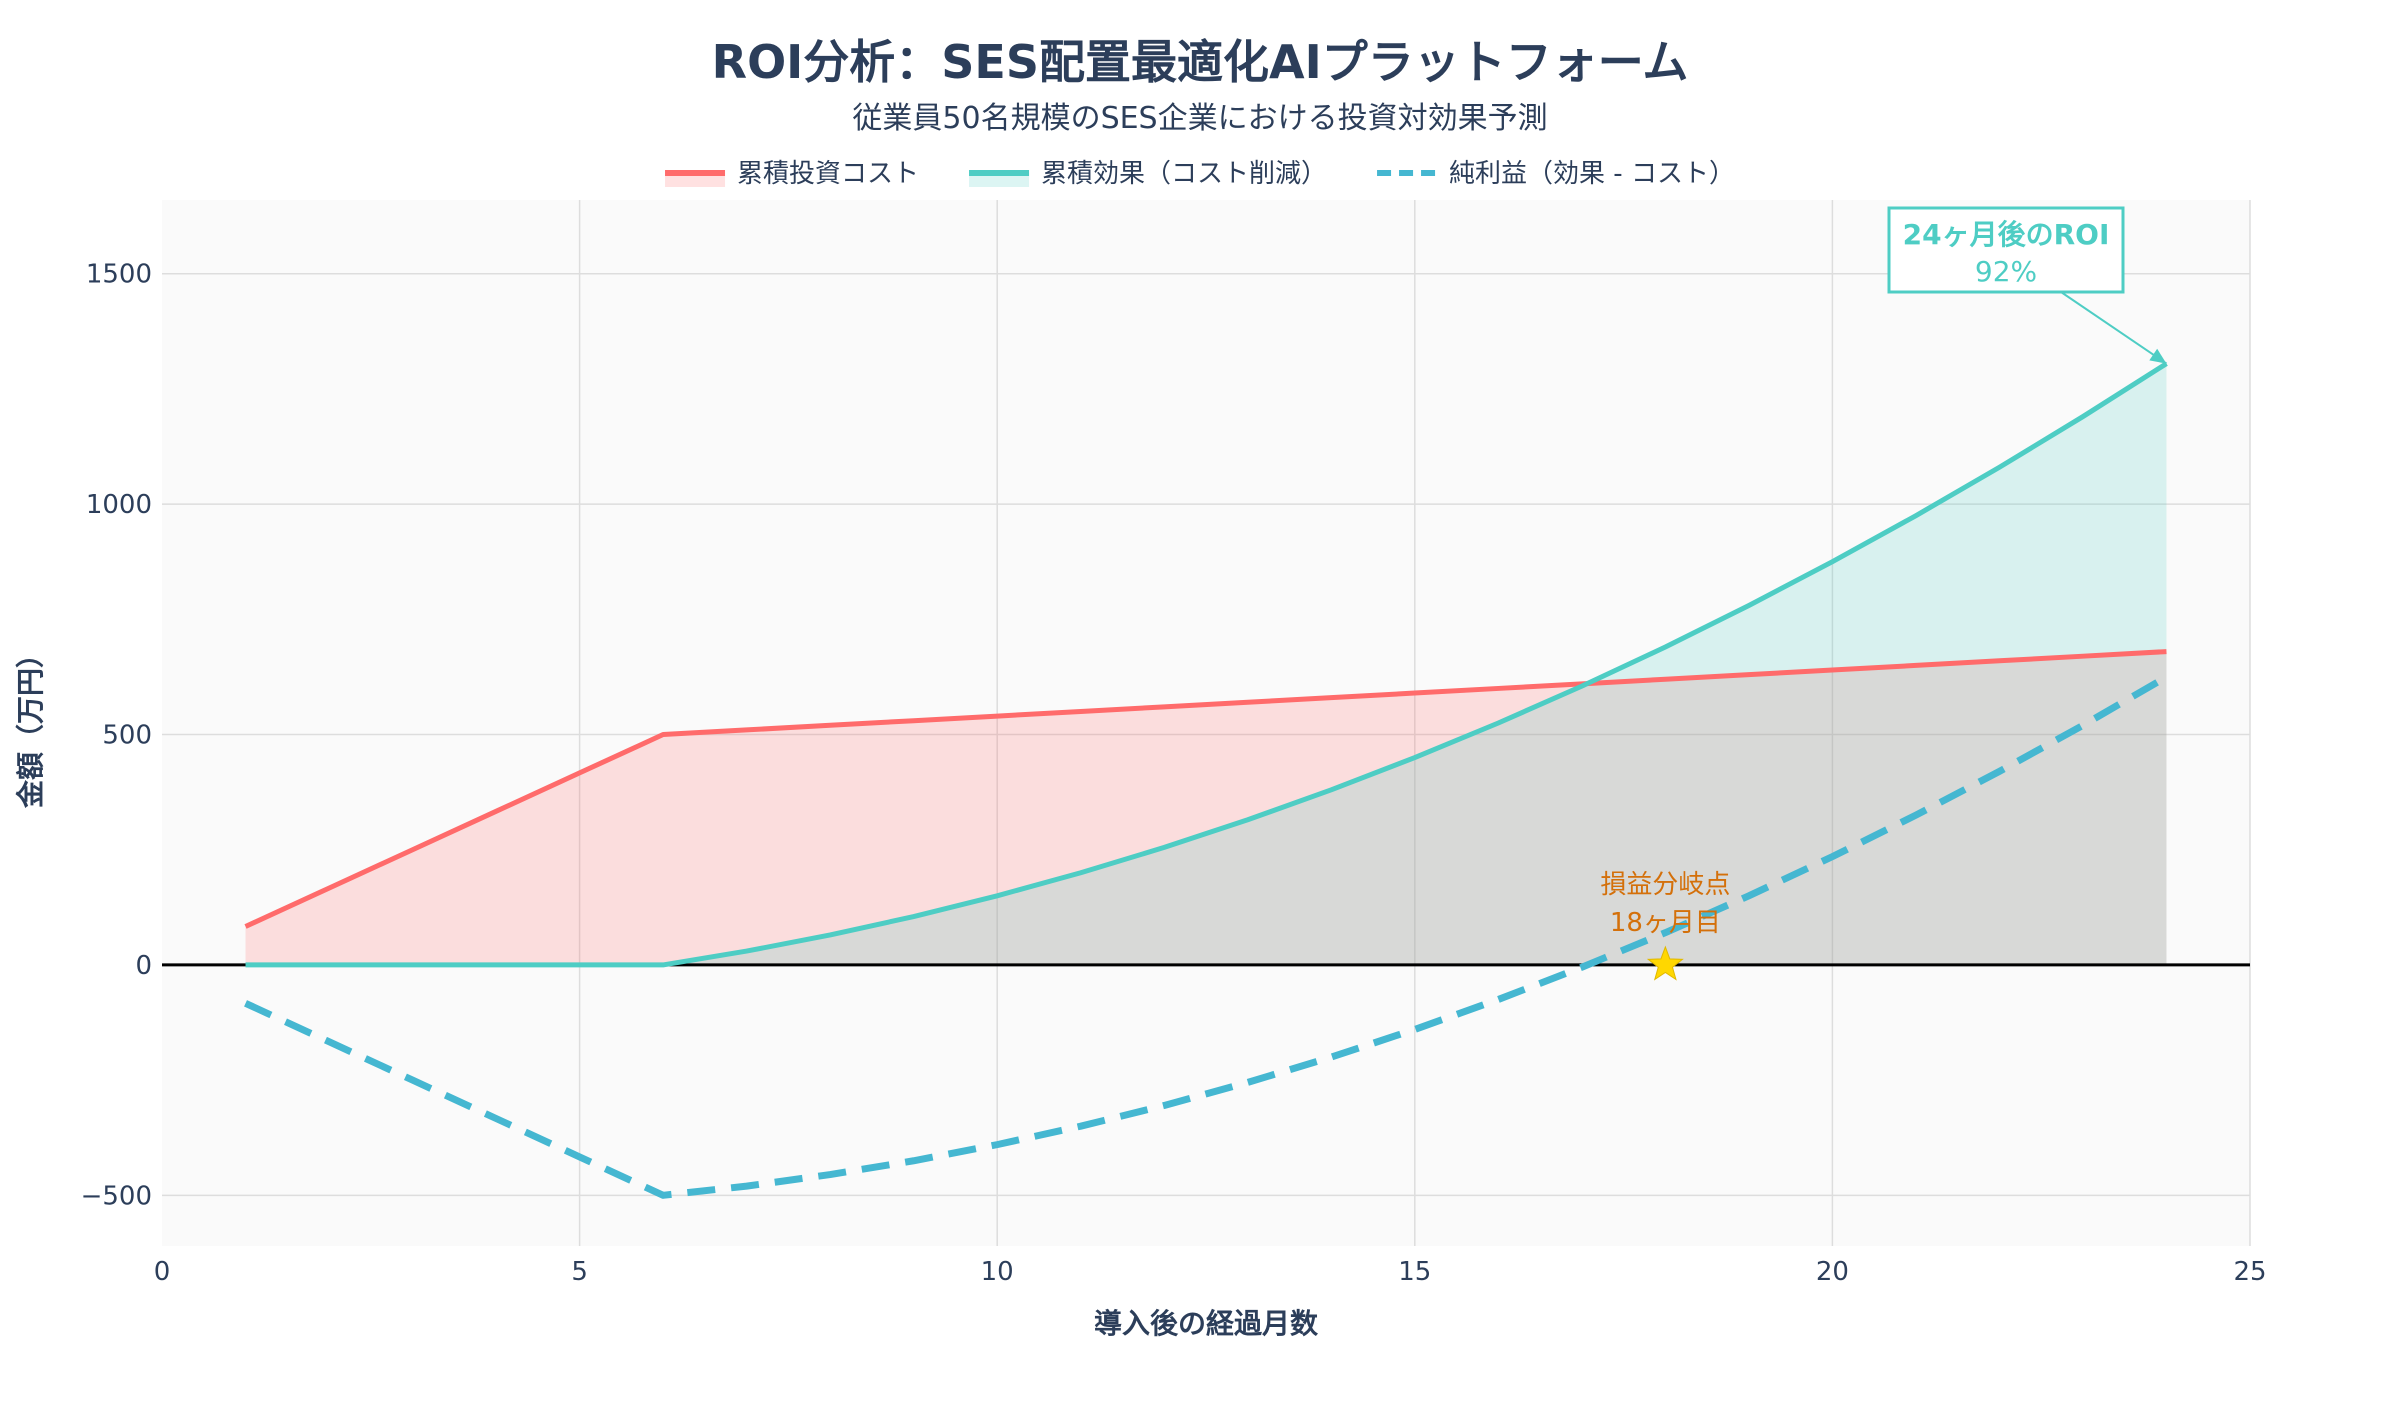  I want to click on legend-item: 純利益（効果 - コスト）, so click(1556, 174).